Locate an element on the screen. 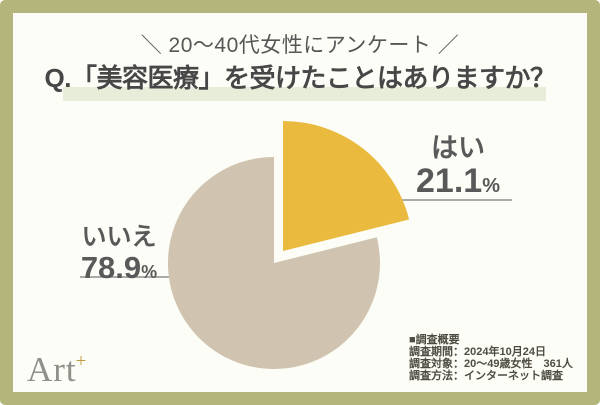 The image size is (600, 405). label-no-value: 78.9% is located at coordinates (119, 267).